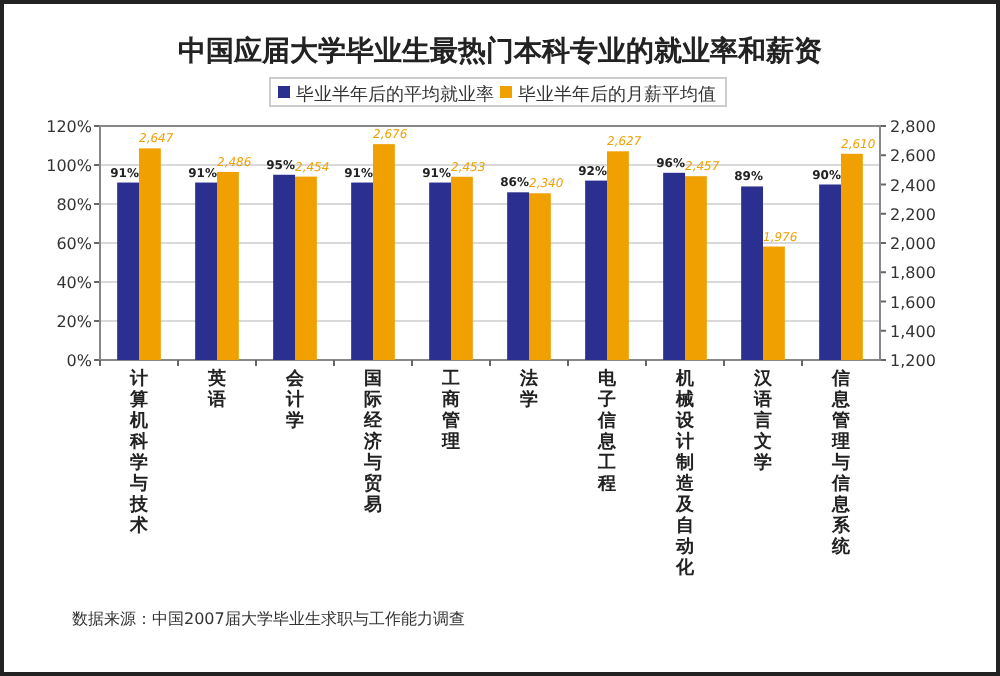  Describe the element at coordinates (913, 361) in the screenshot. I see `y2-tick-label: 1,200` at that location.